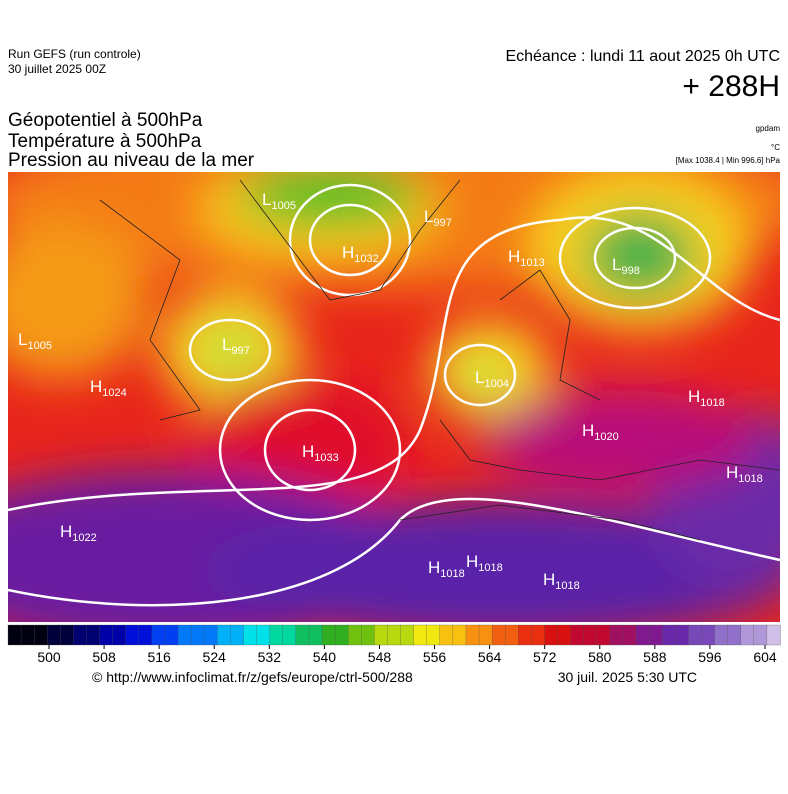 This screenshot has height=794, width=788. I want to click on title: Température à 500hPa, so click(105, 141).